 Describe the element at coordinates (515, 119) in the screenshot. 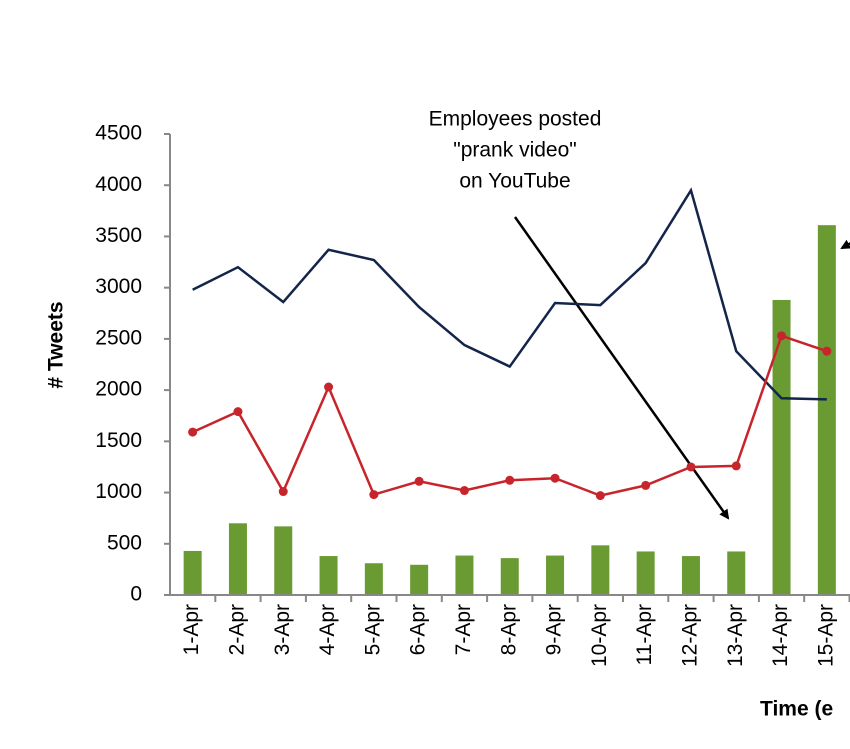

I see `annotation: Employees posted` at that location.